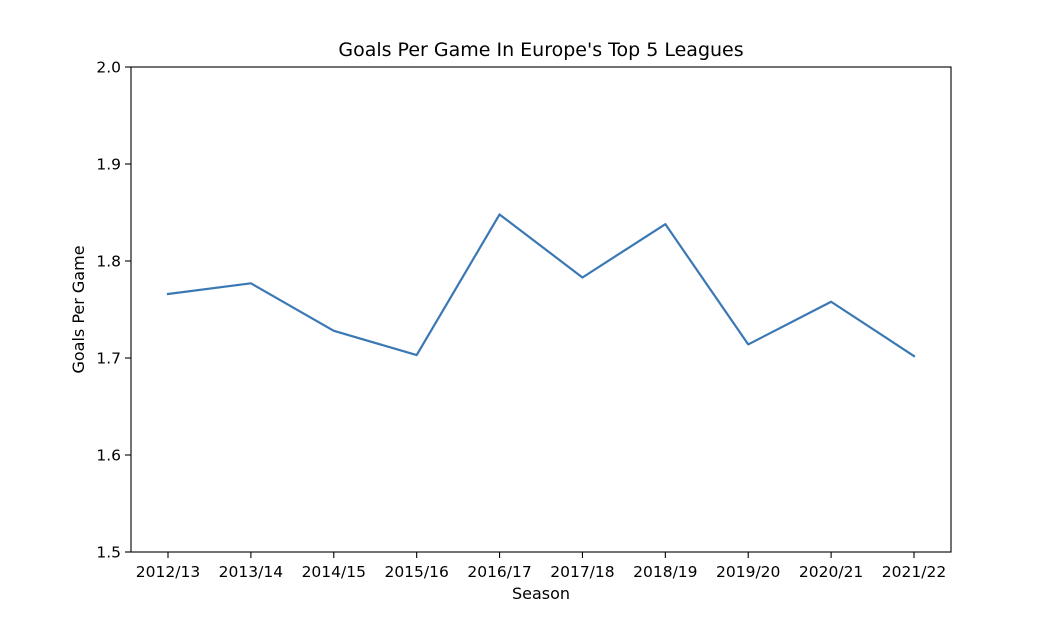 The height and width of the screenshot is (642, 1064). I want to click on x-tick-label: 2020/21, so click(831, 572).